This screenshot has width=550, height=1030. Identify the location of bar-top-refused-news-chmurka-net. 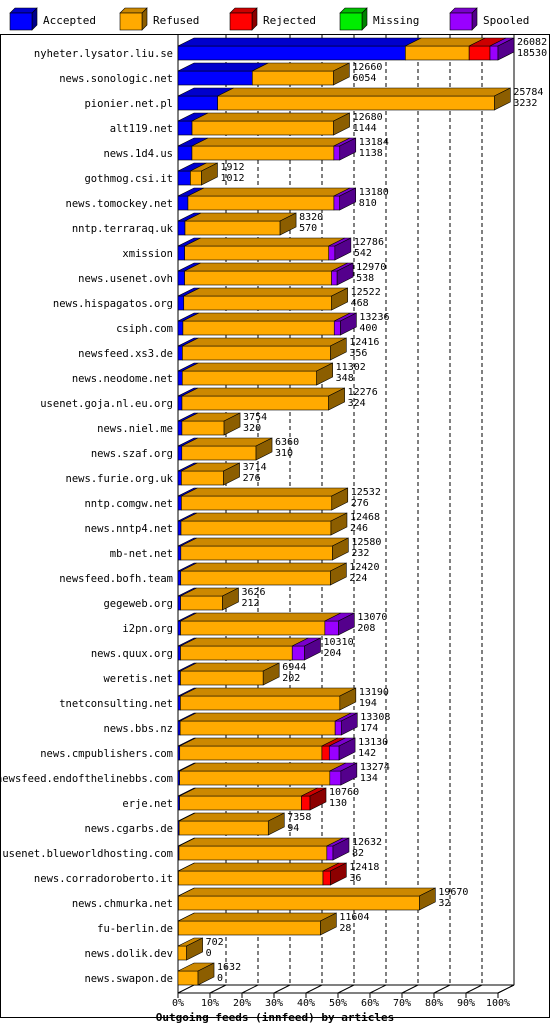
(307, 892).